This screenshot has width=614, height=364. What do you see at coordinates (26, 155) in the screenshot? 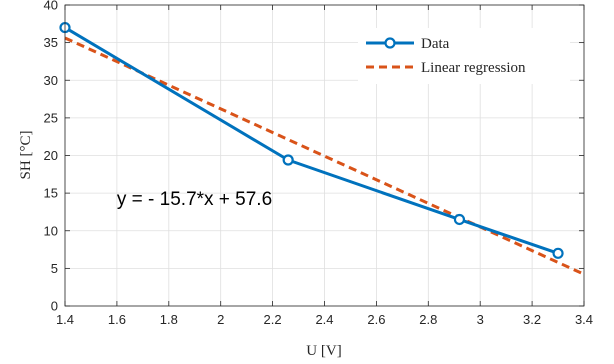
I see `y-axis-label: SH [°C]` at bounding box center [26, 155].